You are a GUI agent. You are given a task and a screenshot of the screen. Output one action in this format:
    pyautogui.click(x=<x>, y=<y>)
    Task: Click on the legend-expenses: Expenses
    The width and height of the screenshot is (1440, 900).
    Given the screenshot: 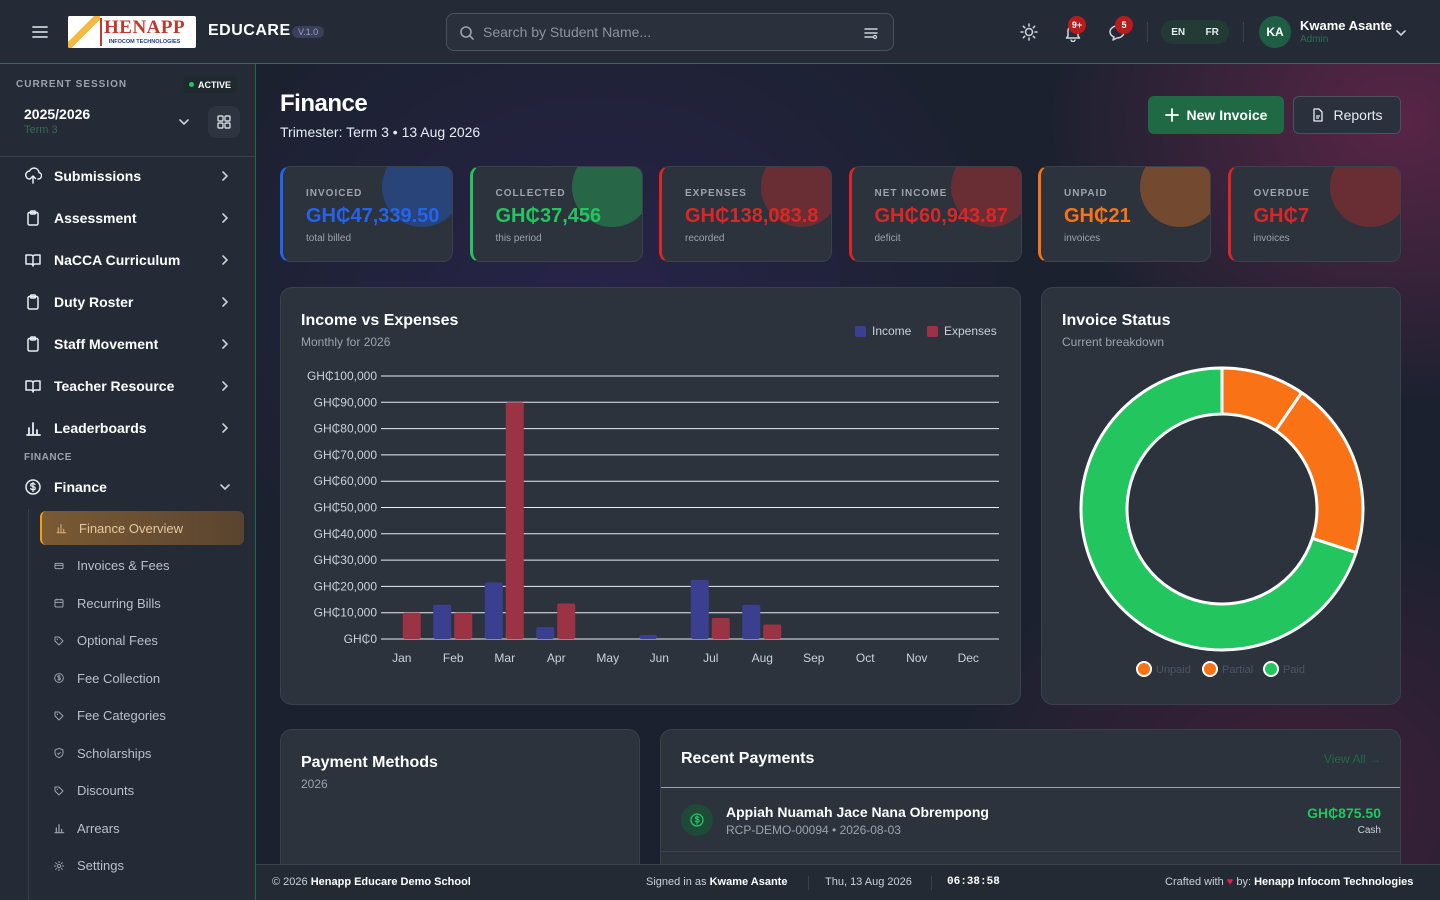 What is the action you would take?
    pyautogui.click(x=962, y=331)
    